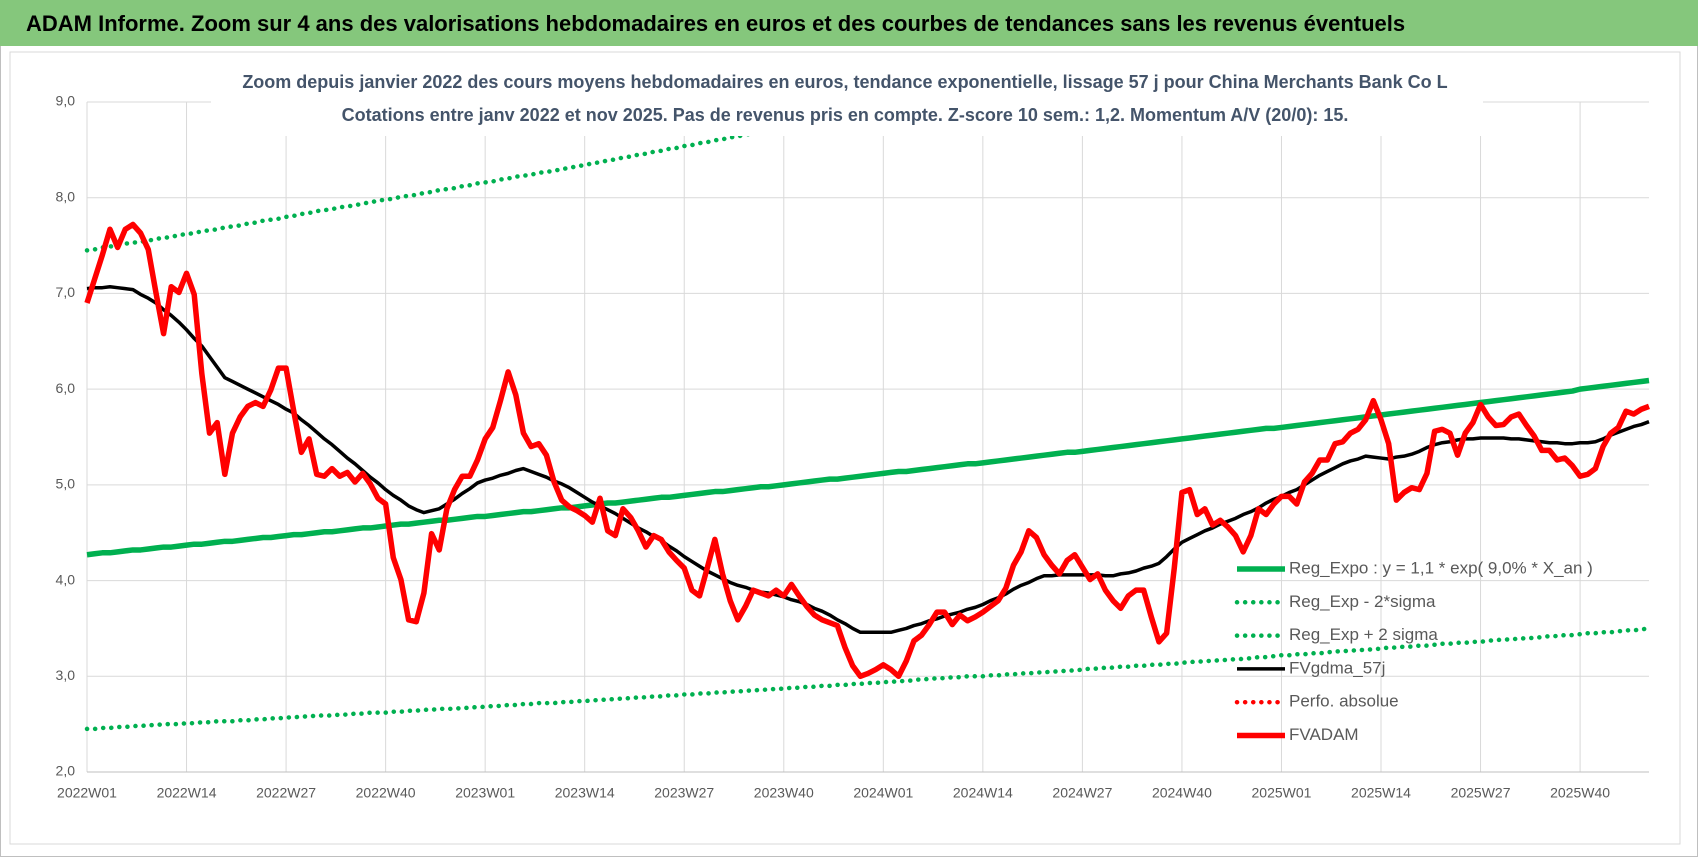  Describe the element at coordinates (1580, 793) in the screenshot. I see `x-tick-label: 2025W40` at that location.